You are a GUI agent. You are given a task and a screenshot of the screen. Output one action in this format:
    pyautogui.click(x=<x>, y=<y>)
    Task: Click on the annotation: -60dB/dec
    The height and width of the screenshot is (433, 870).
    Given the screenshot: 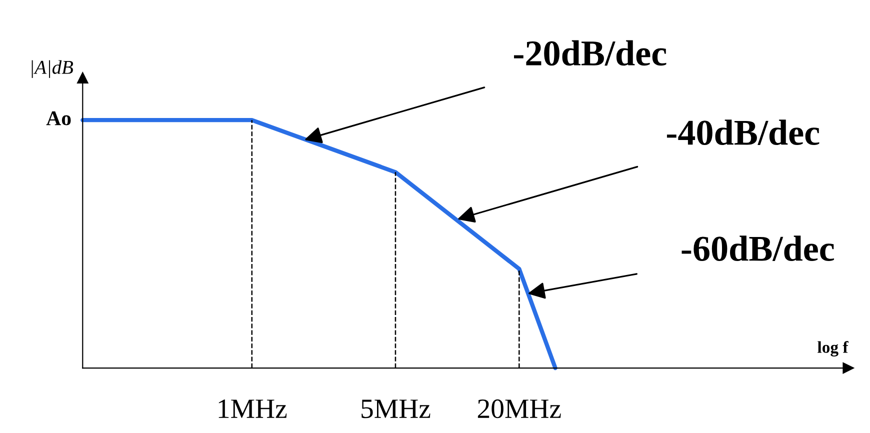 What is the action you would take?
    pyautogui.click(x=758, y=249)
    